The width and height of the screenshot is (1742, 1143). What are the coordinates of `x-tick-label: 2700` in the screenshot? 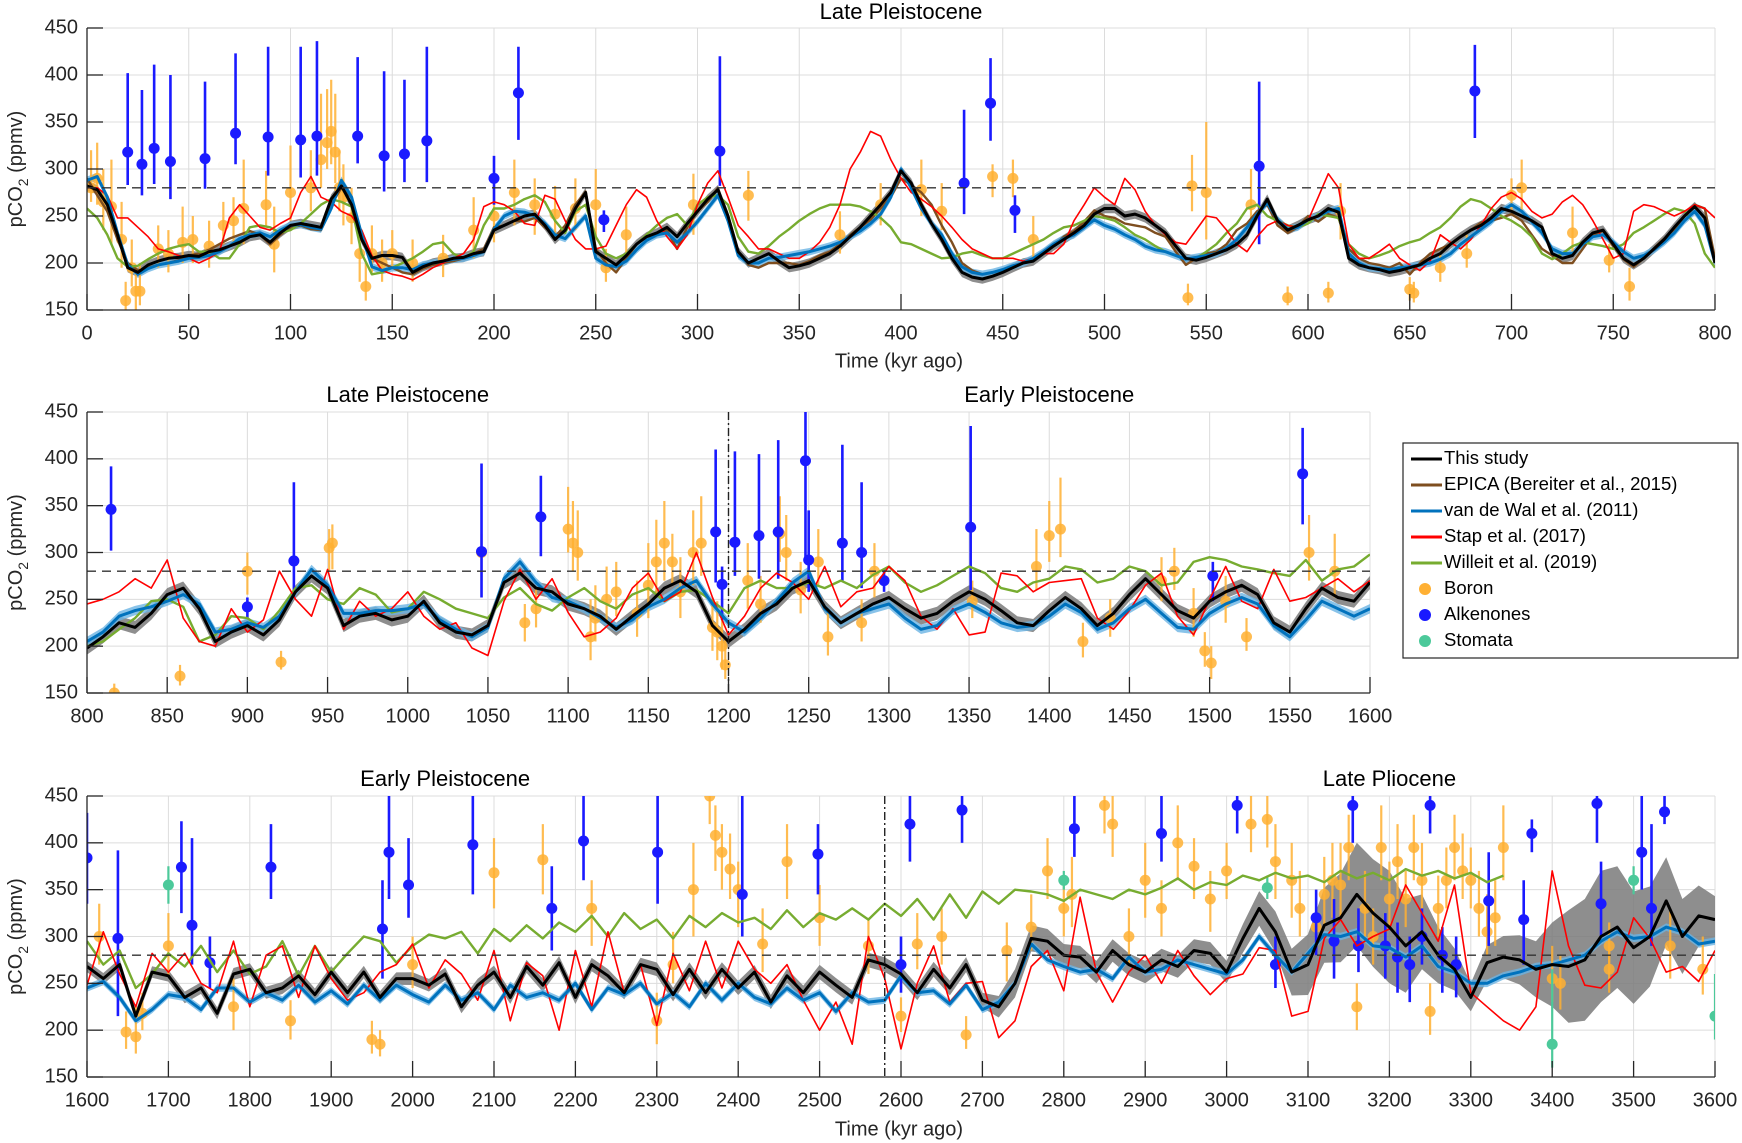 It's located at (982, 1100).